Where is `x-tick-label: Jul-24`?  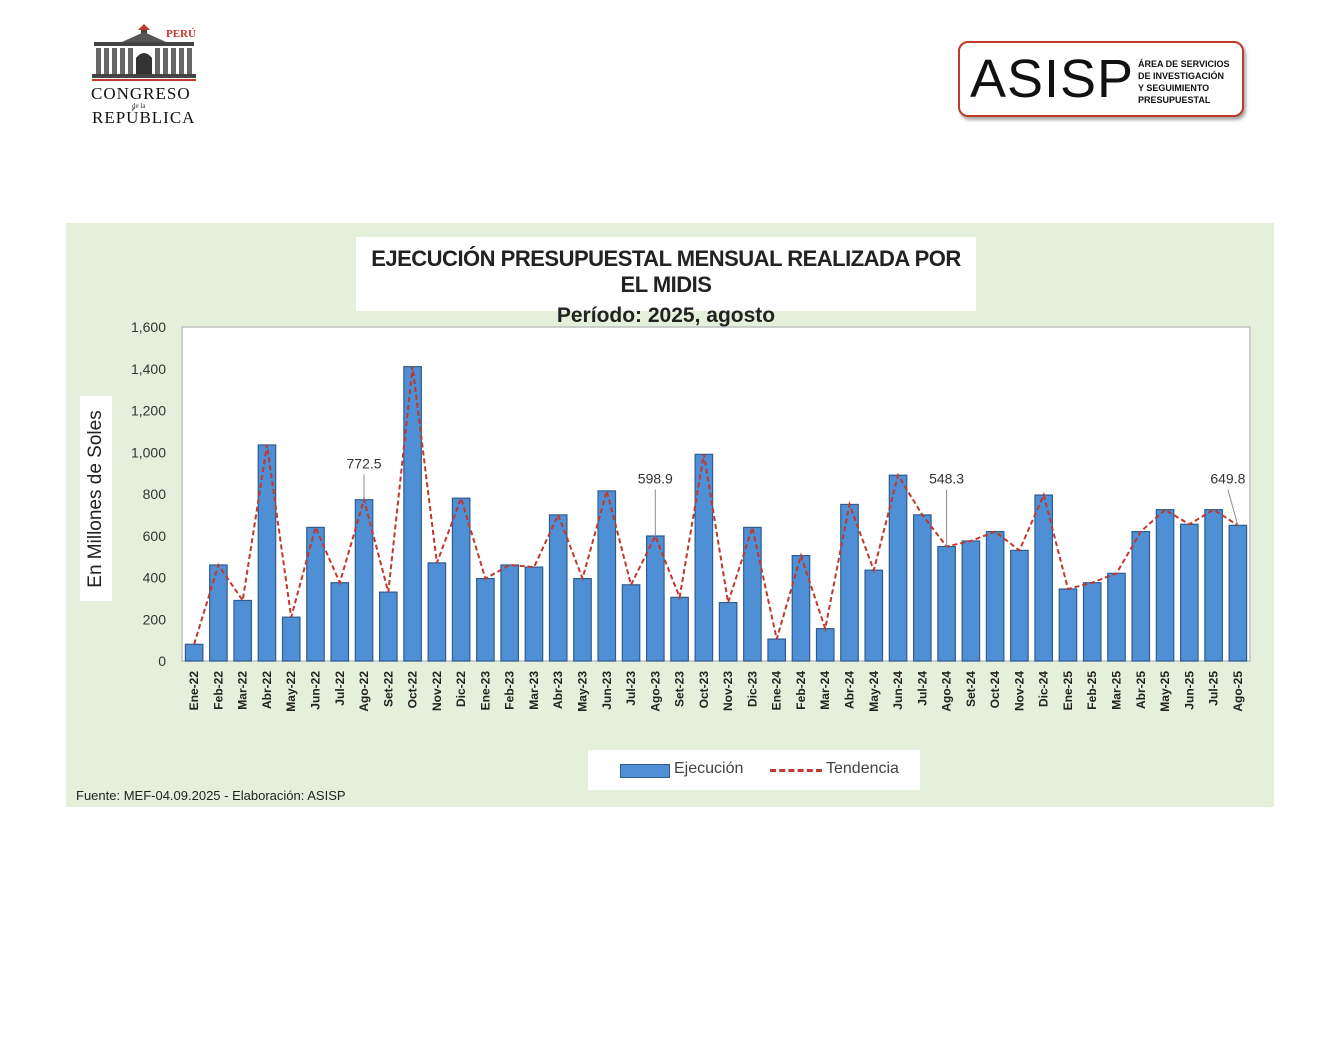 x-tick-label: Jul-24 is located at coordinates (922, 688).